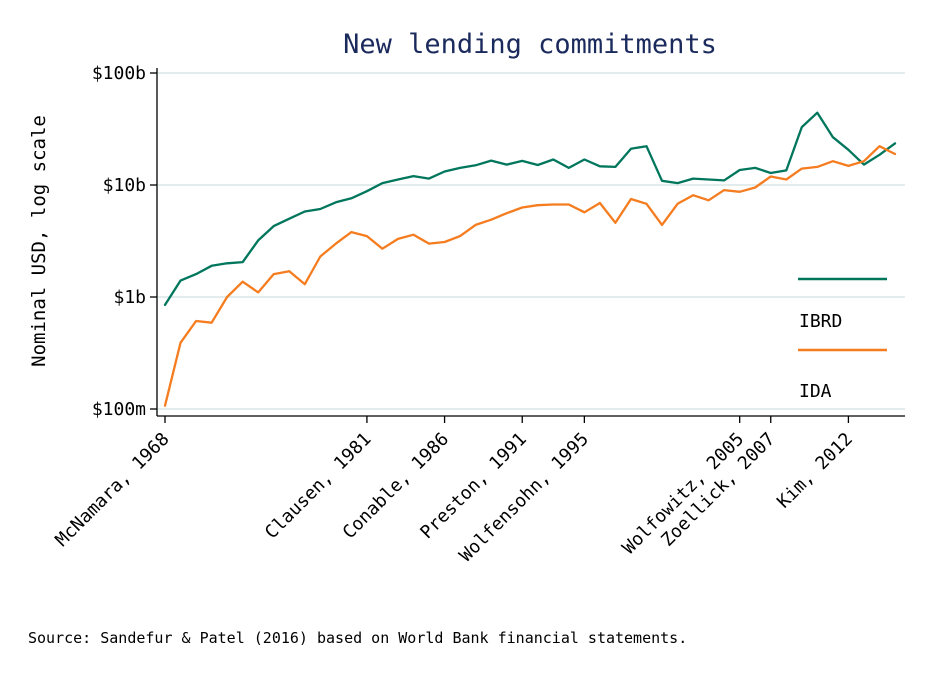 The height and width of the screenshot is (680, 928). Describe the element at coordinates (530, 44) in the screenshot. I see `chart-title: New lending commitments` at that location.